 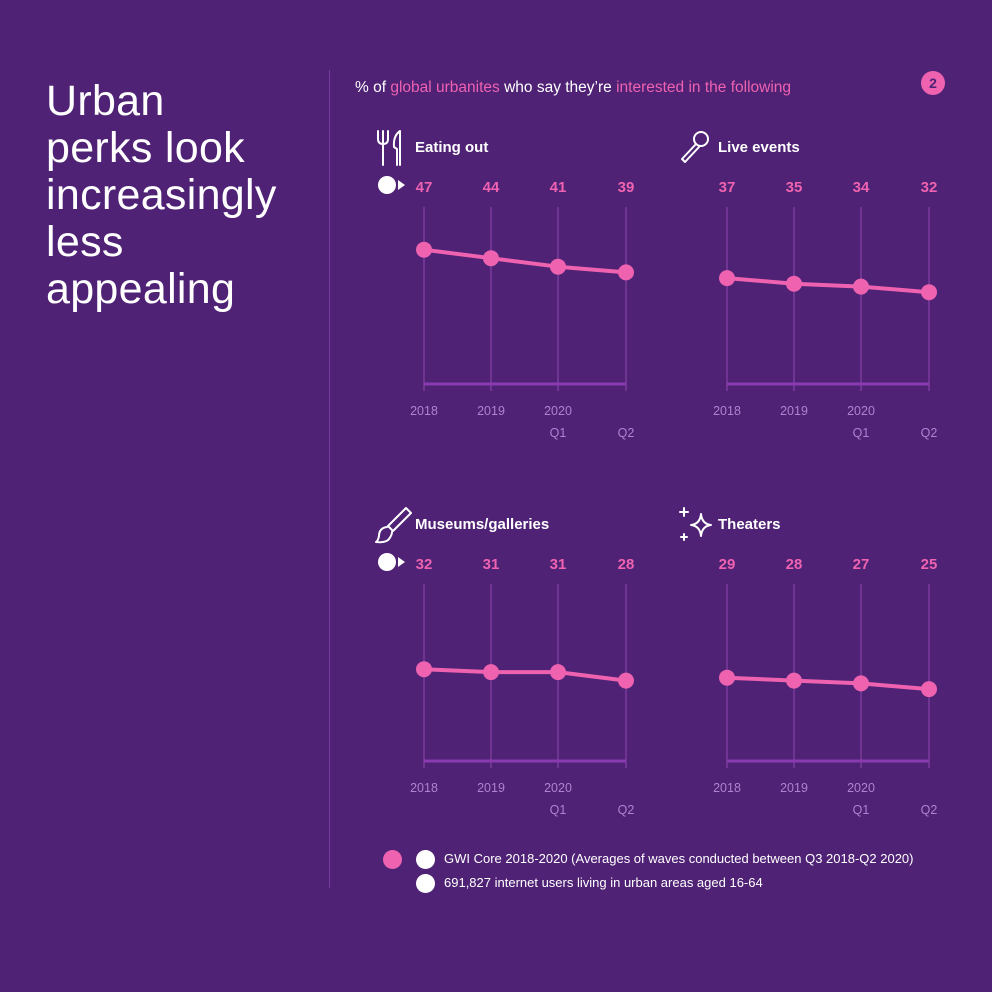 What do you see at coordinates (425, 859) in the screenshot?
I see `info-icon` at bounding box center [425, 859].